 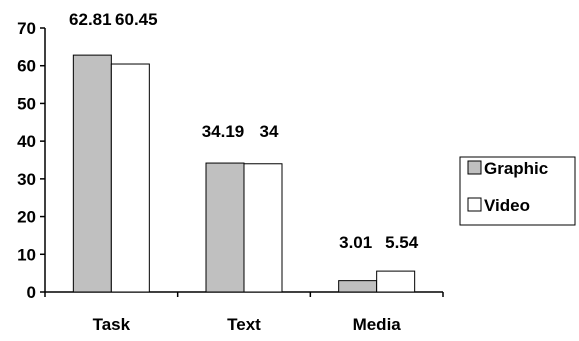 I want to click on y-tick-label: 10, so click(x=26, y=254).